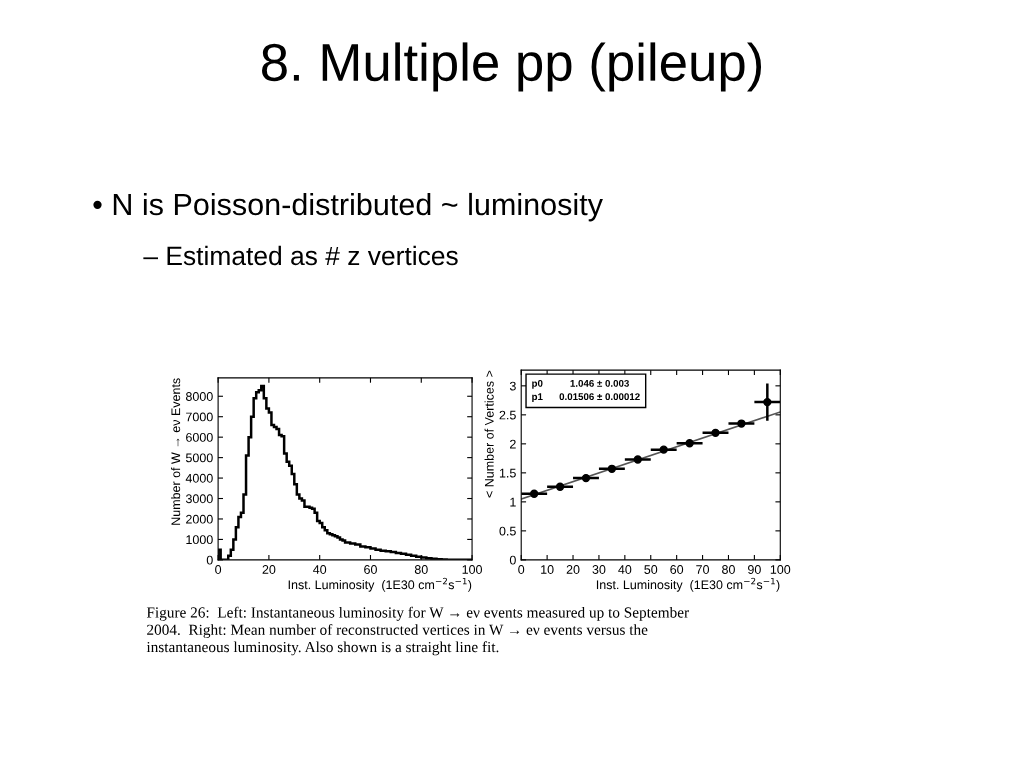 The width and height of the screenshot is (1024, 768). What do you see at coordinates (547, 569) in the screenshot?
I see `x-tick-label: 10` at bounding box center [547, 569].